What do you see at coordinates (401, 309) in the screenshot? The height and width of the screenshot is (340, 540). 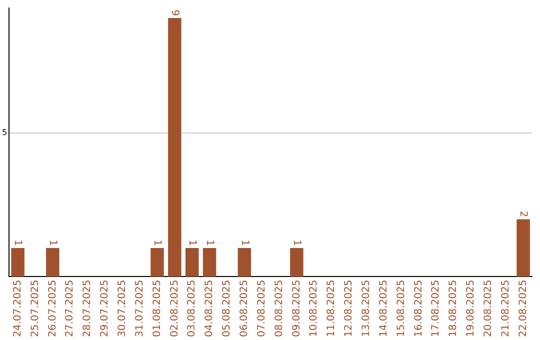 I see `x-tick-label: 15.08.2025` at bounding box center [401, 309].